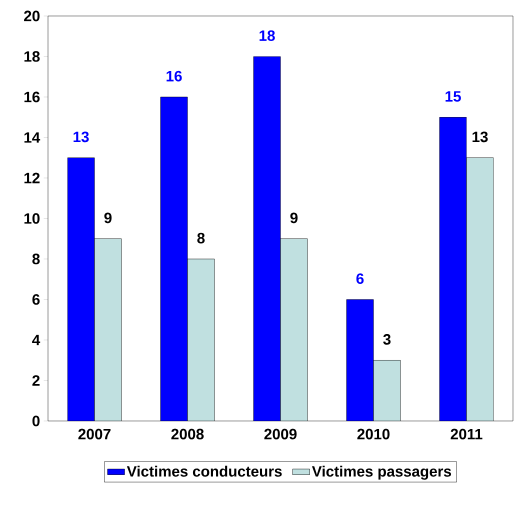 The image size is (523, 506). Describe the element at coordinates (94, 434) in the screenshot. I see `x-tick-label: 2007` at that location.